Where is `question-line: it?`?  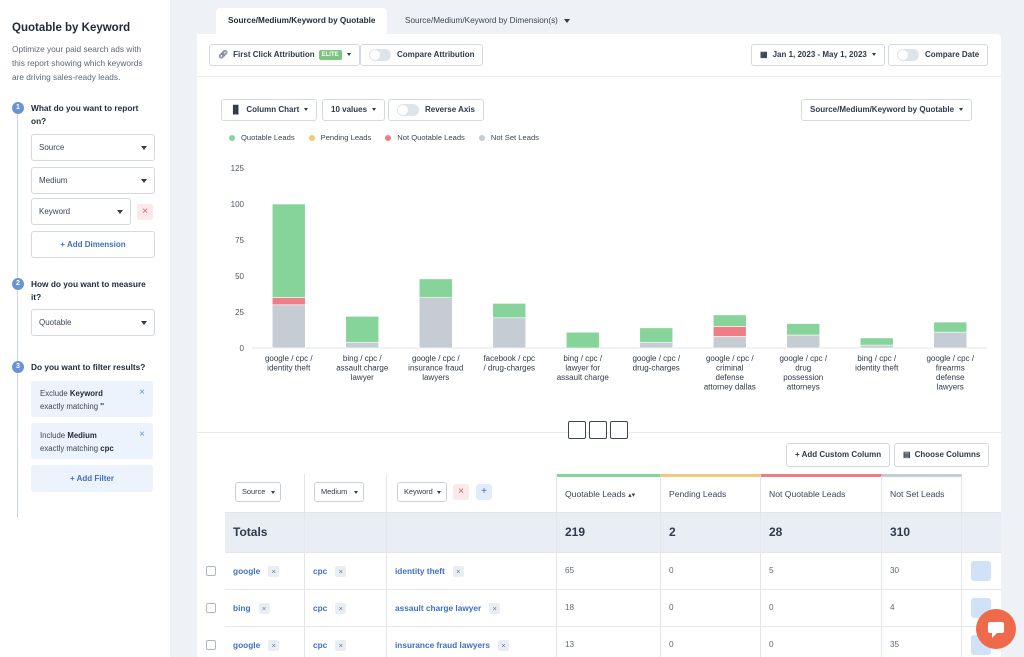 question-line: it? is located at coordinates (36, 297).